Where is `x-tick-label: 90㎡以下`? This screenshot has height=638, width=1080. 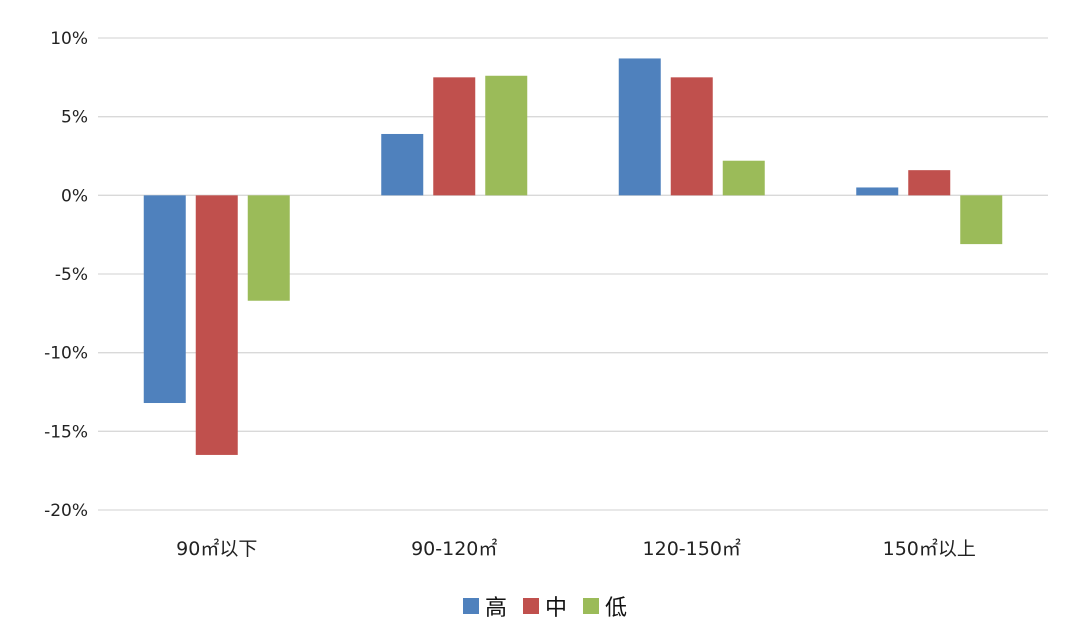 x-tick-label: 90㎡以下 is located at coordinates (216, 548).